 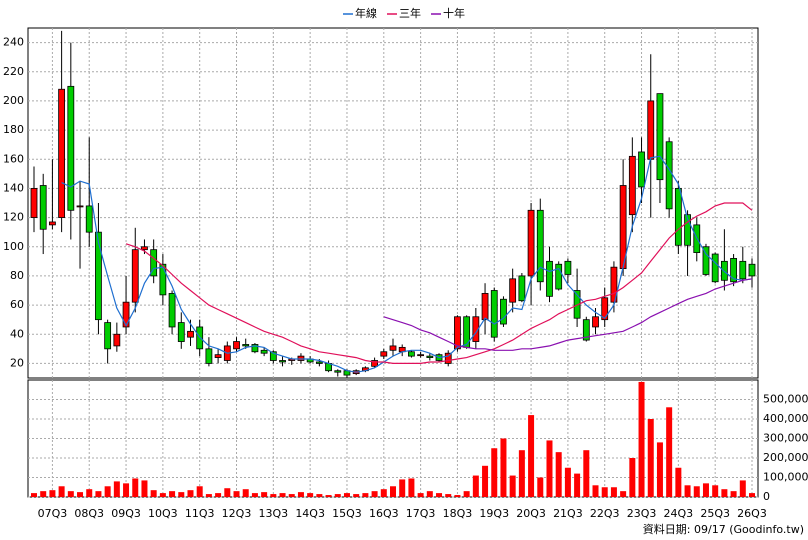 I want to click on x-tick-label: 19Q3, so click(x=494, y=513).